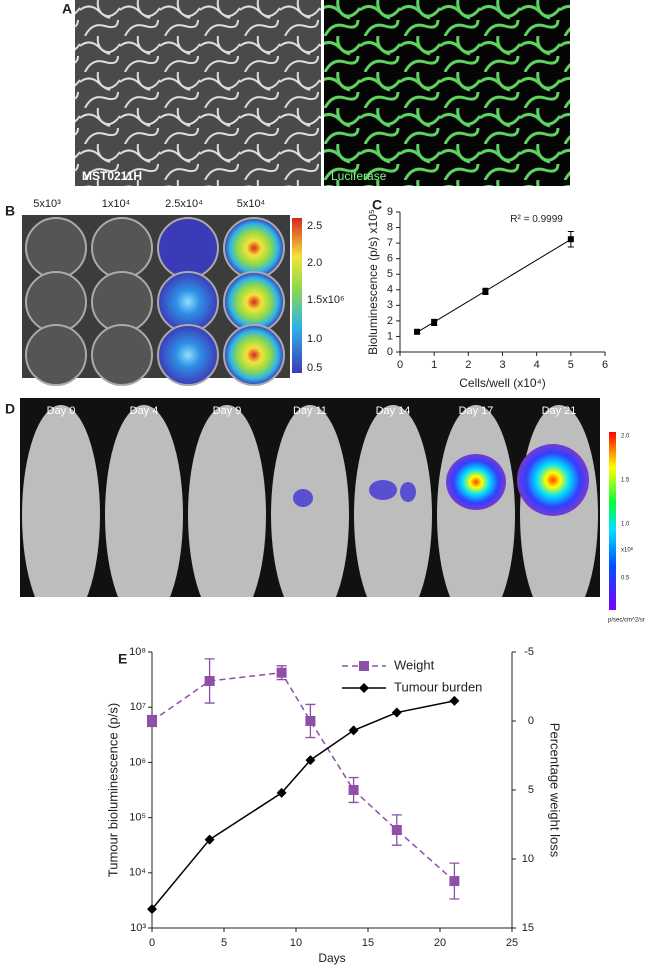 This screenshot has height=971, width=660. Describe the element at coordinates (368, 943) in the screenshot. I see `x-tick-label: 15` at that location.